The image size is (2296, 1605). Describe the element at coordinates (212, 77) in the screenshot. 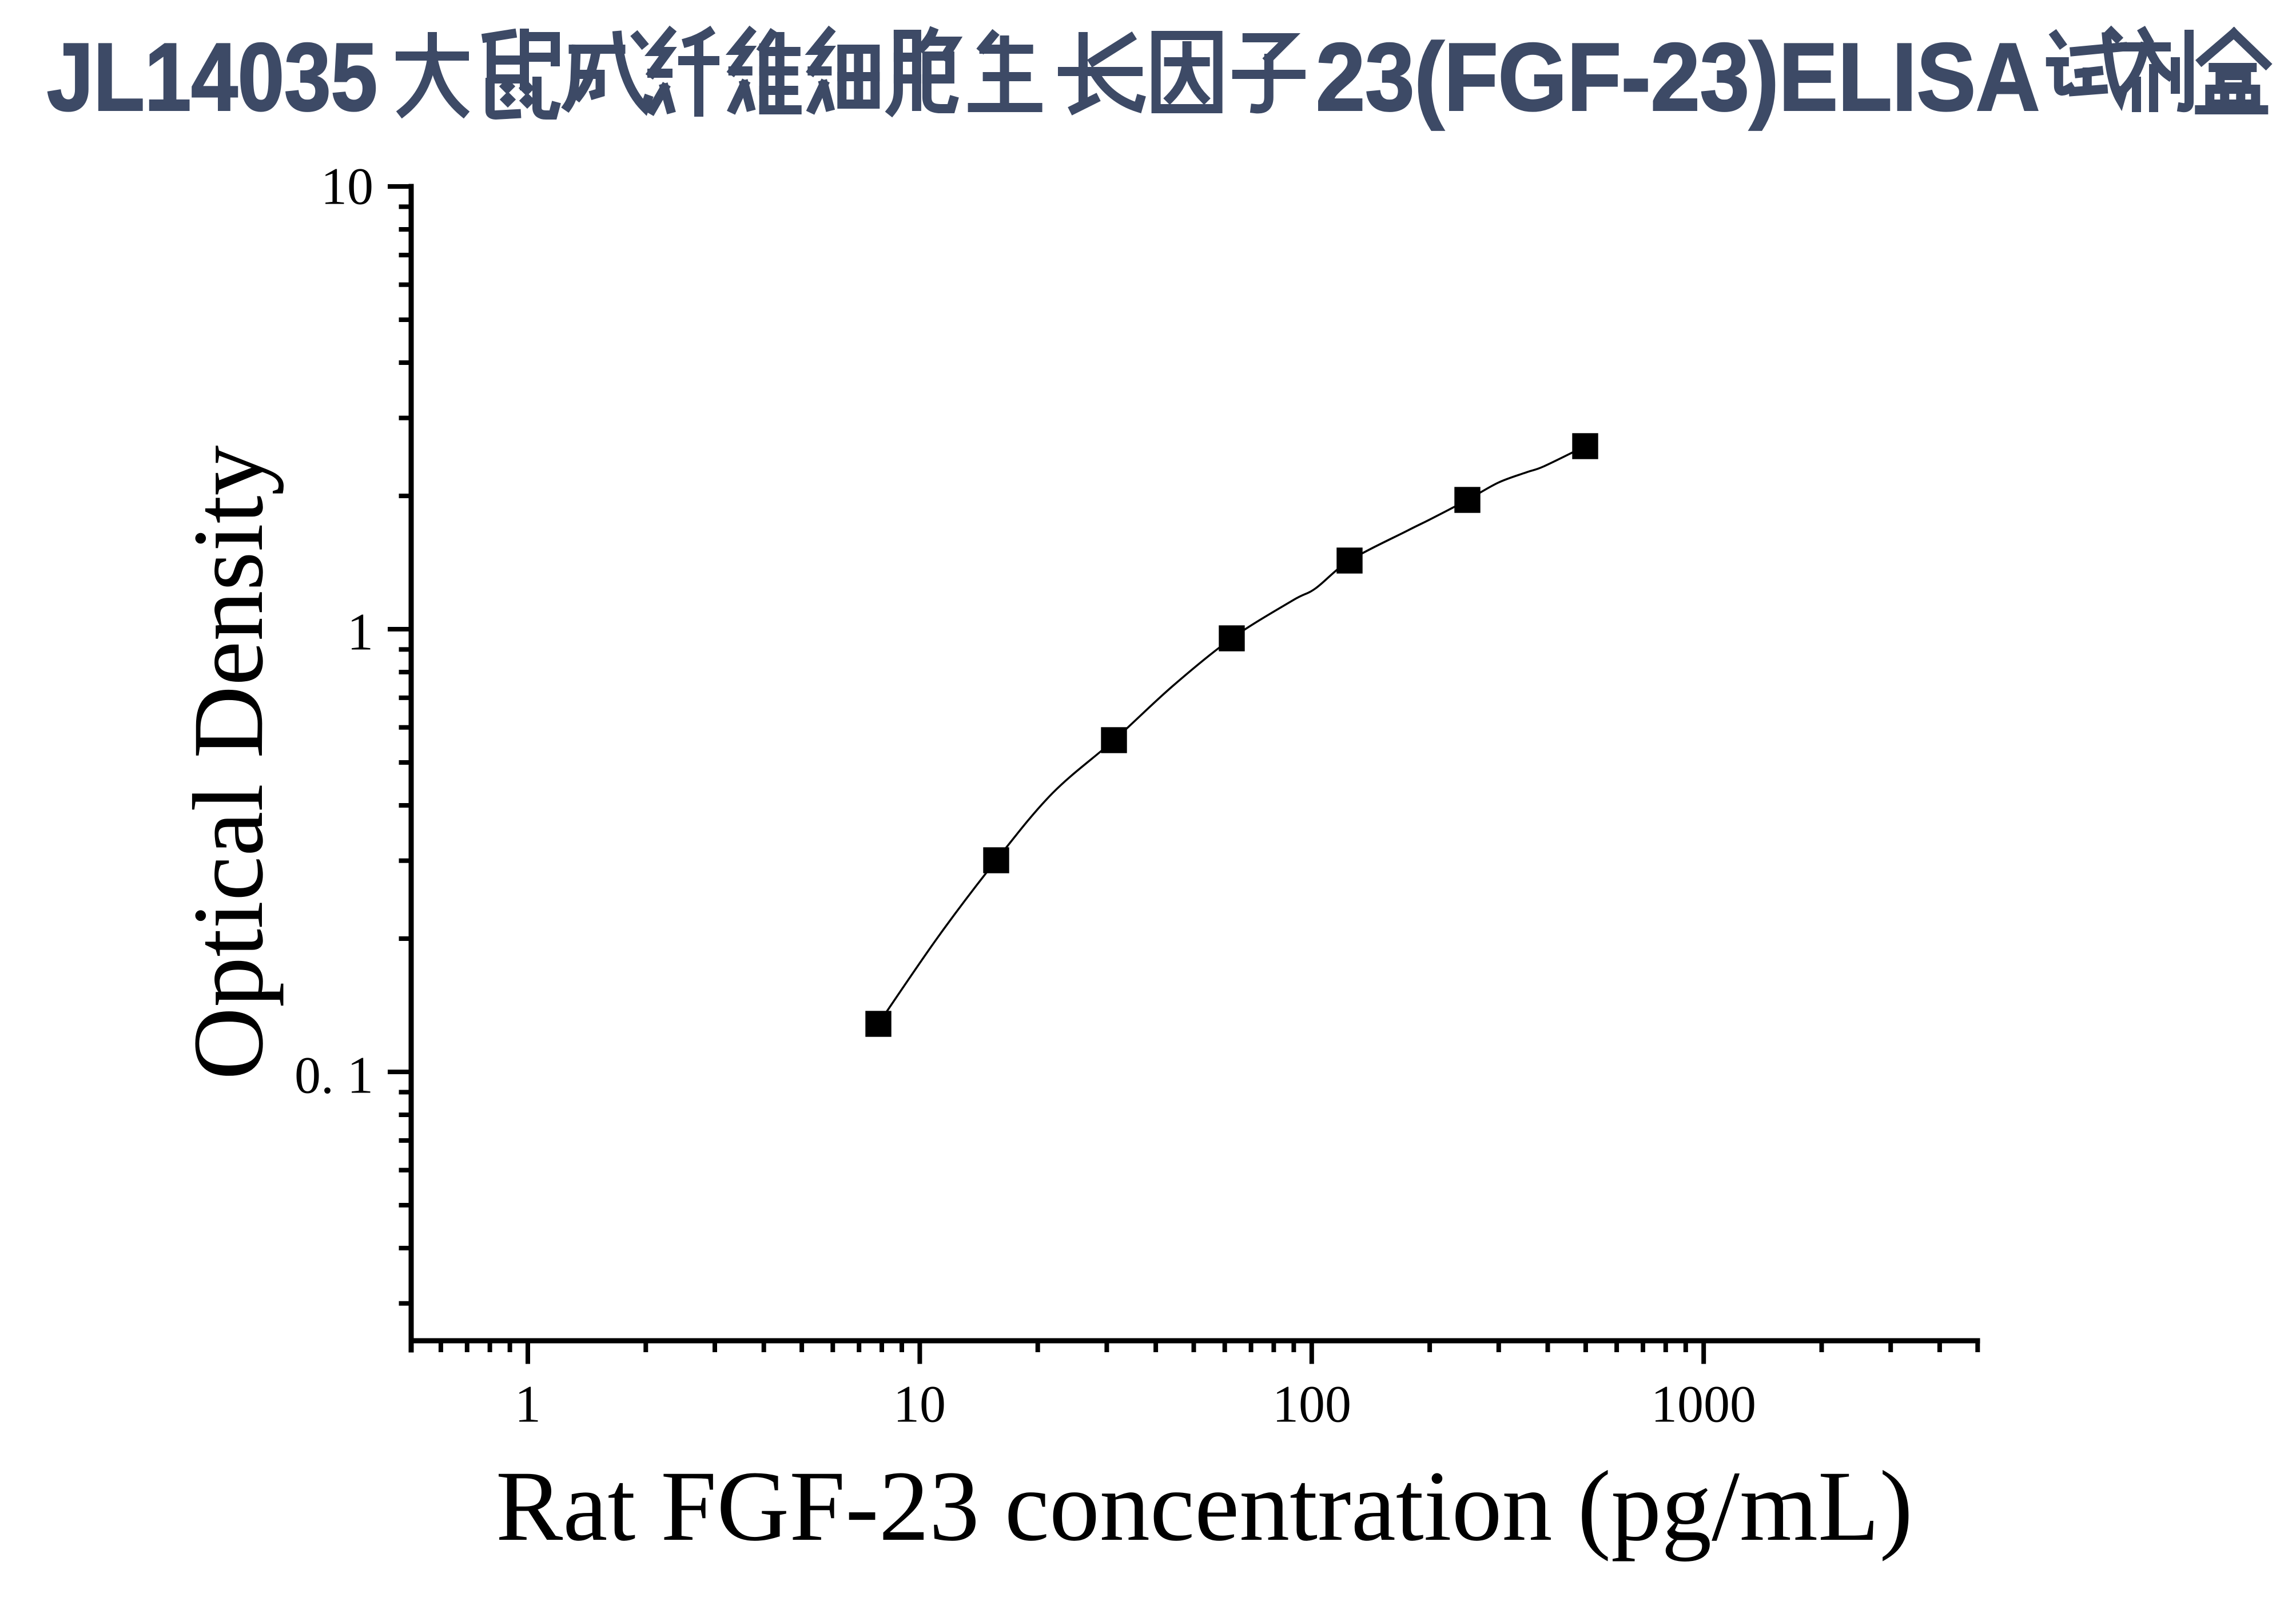

I see `svg-text: JL14035` at that location.